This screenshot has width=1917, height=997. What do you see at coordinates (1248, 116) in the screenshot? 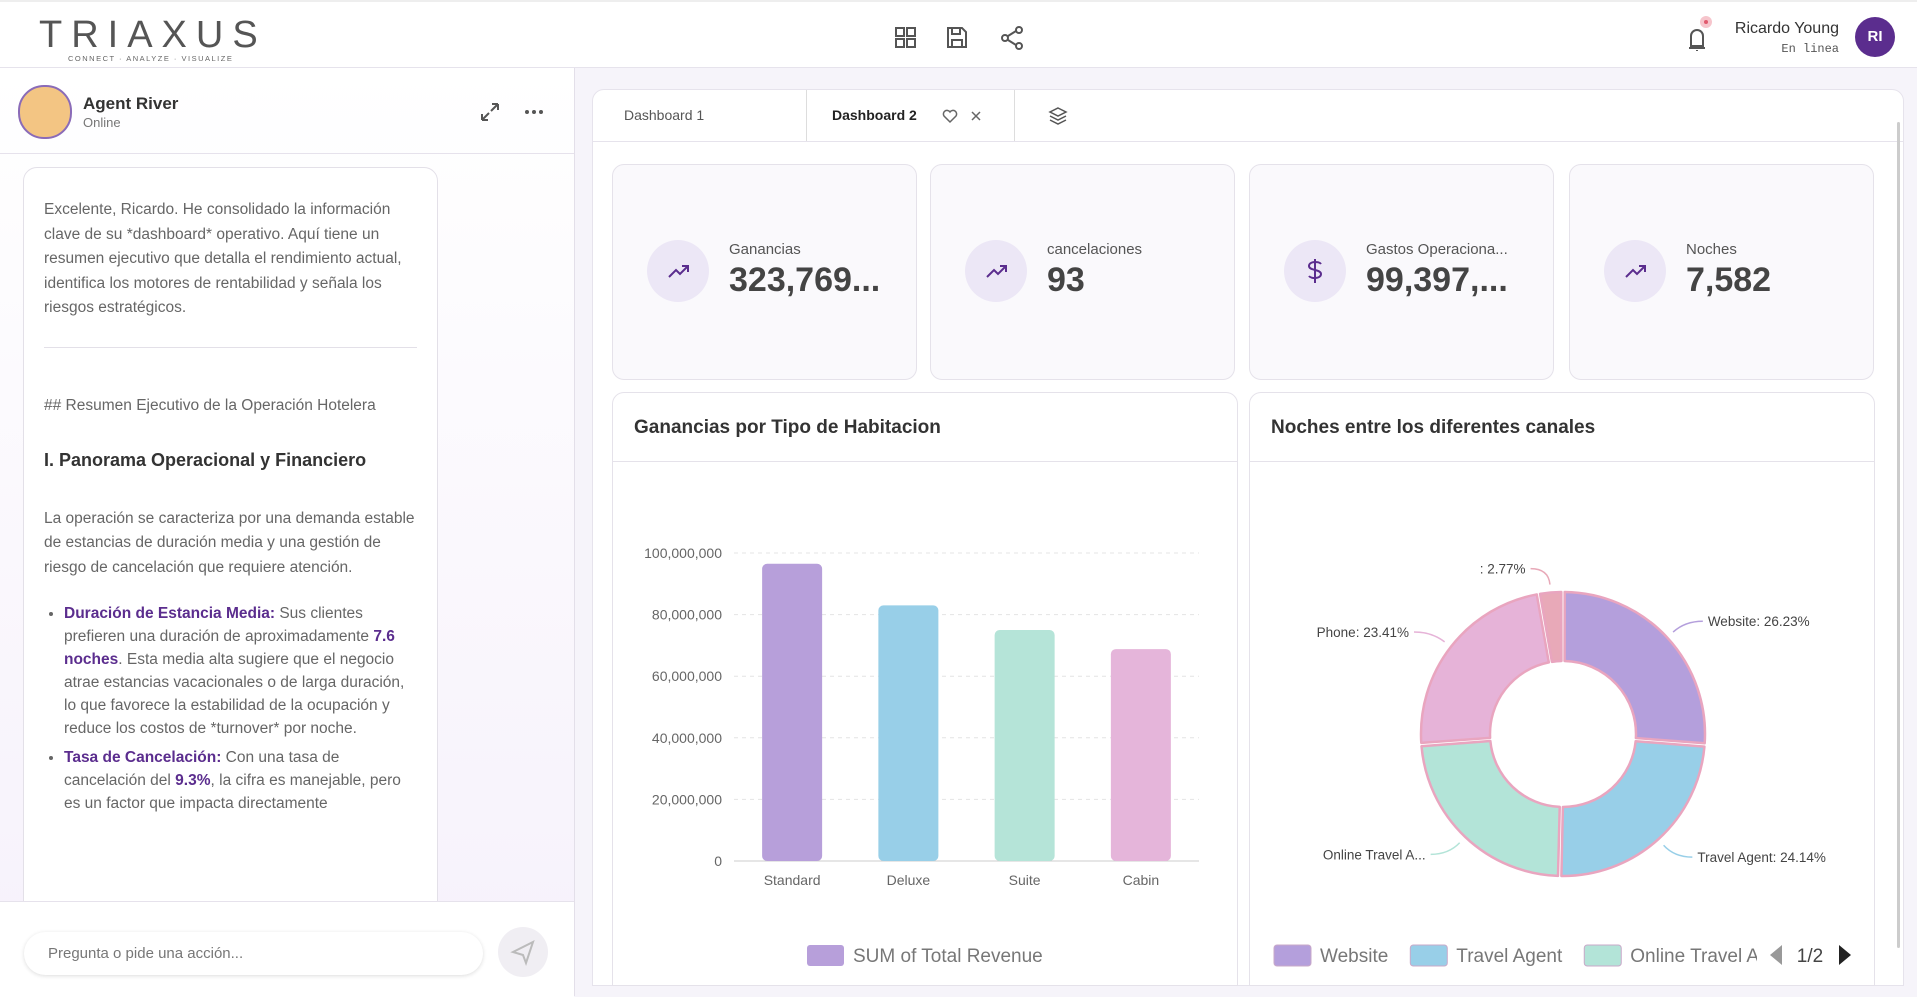
I see `tab-bar: Dashboard 1 Dashboard 2` at bounding box center [1248, 116].